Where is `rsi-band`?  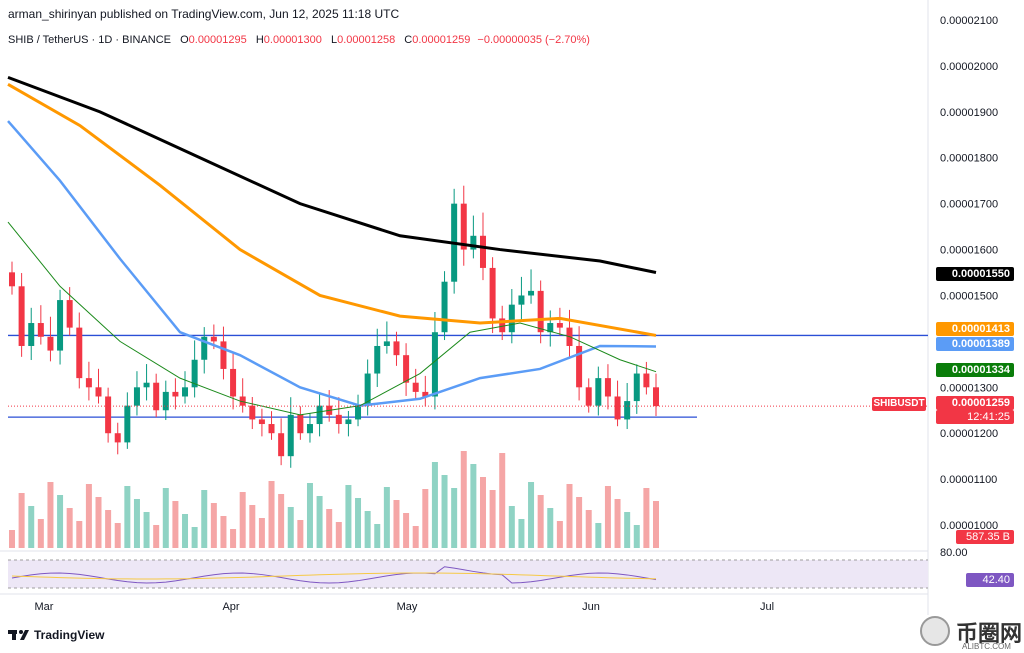
rsi-band is located at coordinates (468, 574).